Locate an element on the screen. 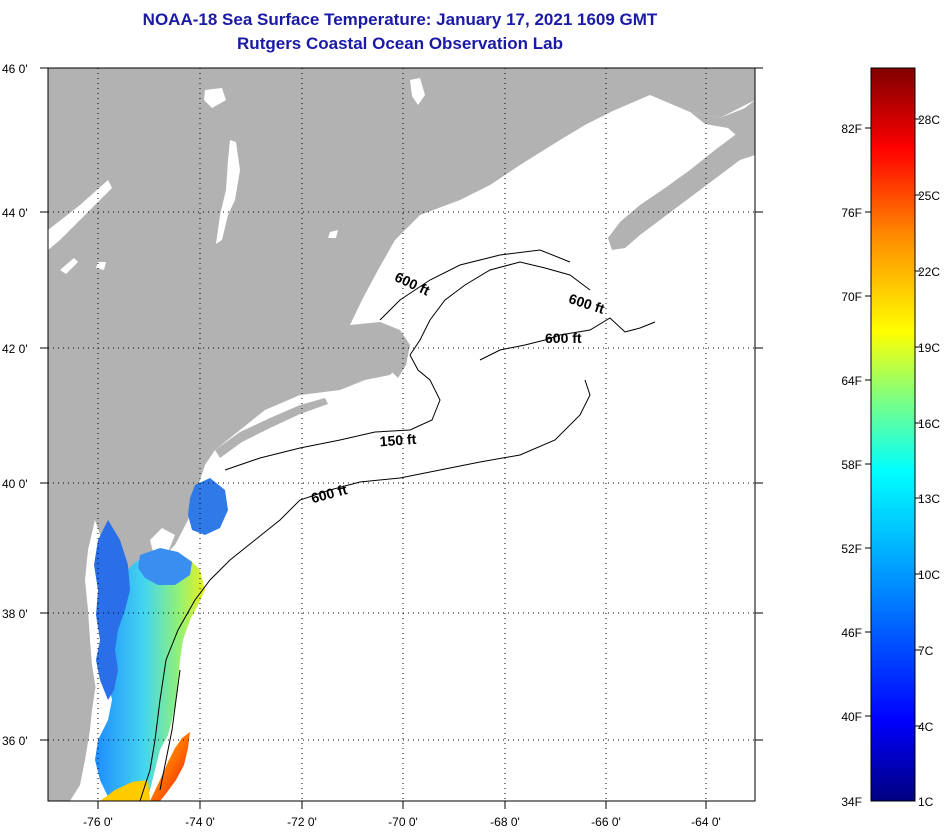 The image size is (944, 832). colorbar-c-label: 16C is located at coordinates (929, 424).